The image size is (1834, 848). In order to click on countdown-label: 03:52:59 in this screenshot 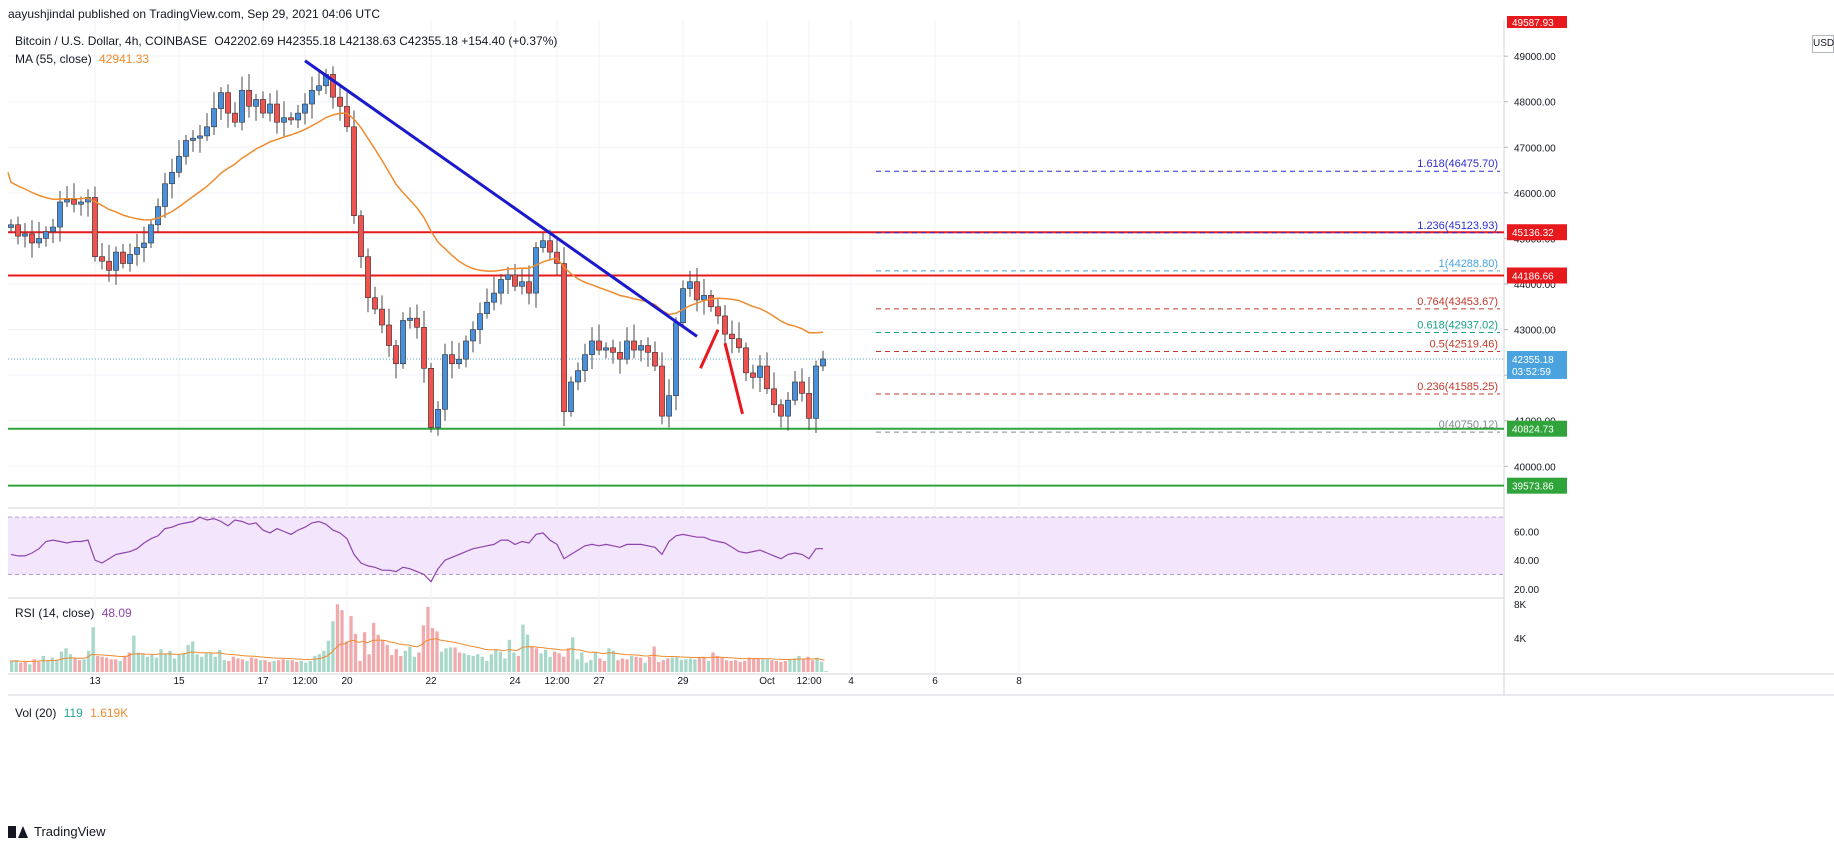, I will do `click(1531, 372)`.